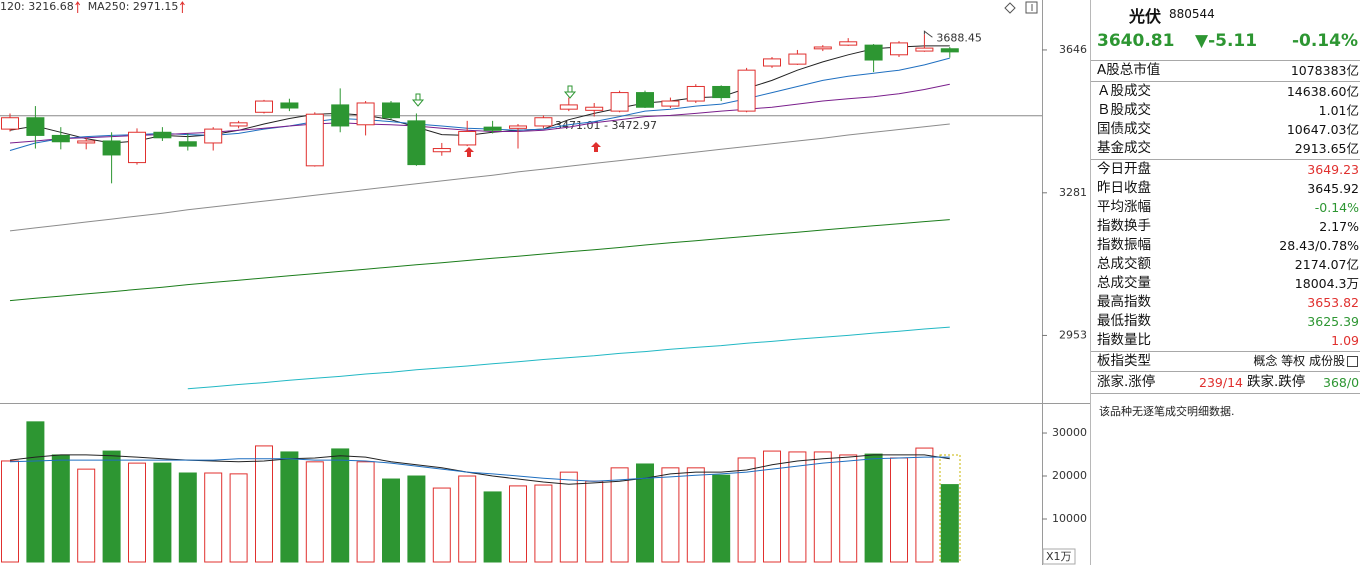 This screenshot has width=1360, height=565. I want to click on unit-box, so click(1059, 556).